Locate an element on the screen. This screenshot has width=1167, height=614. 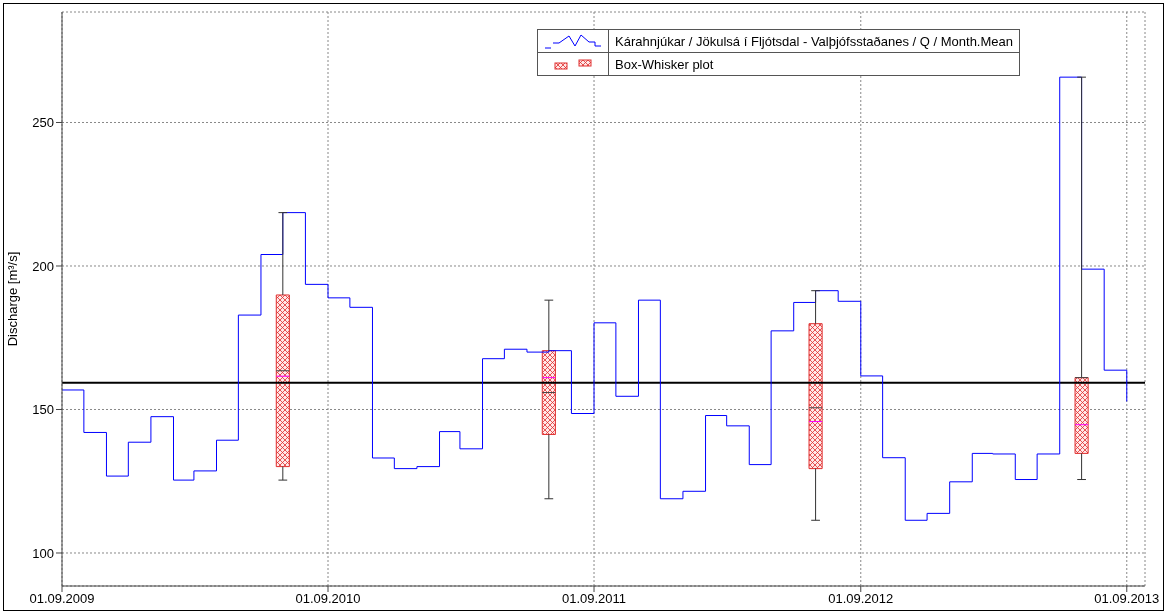
y-tick-label: 100 is located at coordinates (43, 553).